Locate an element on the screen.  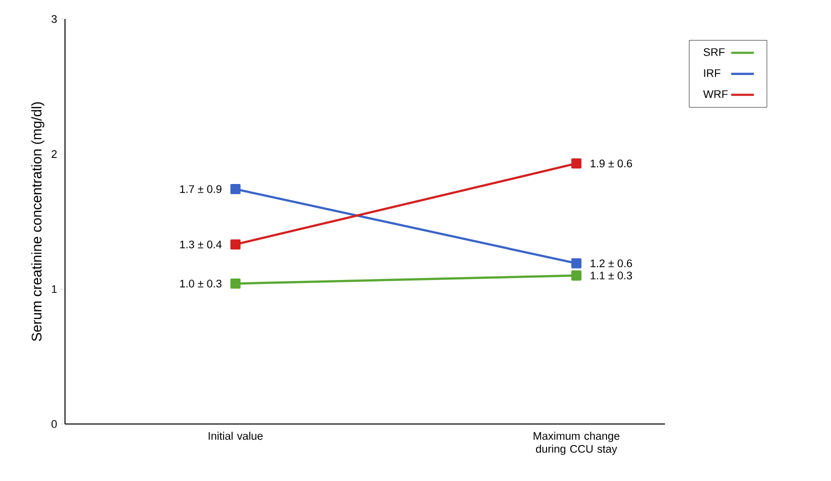
legend-label: SRF is located at coordinates (714, 52).